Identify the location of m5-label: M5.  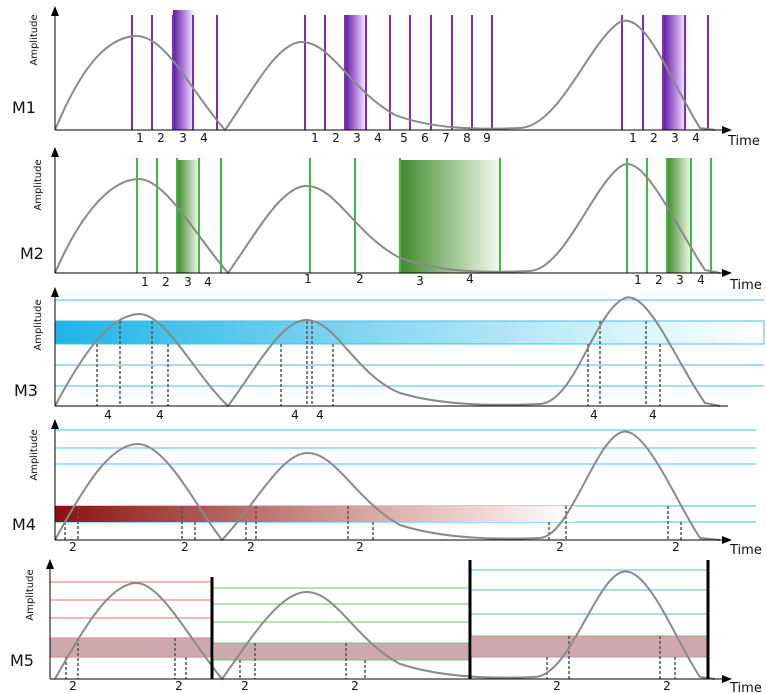
(22, 660).